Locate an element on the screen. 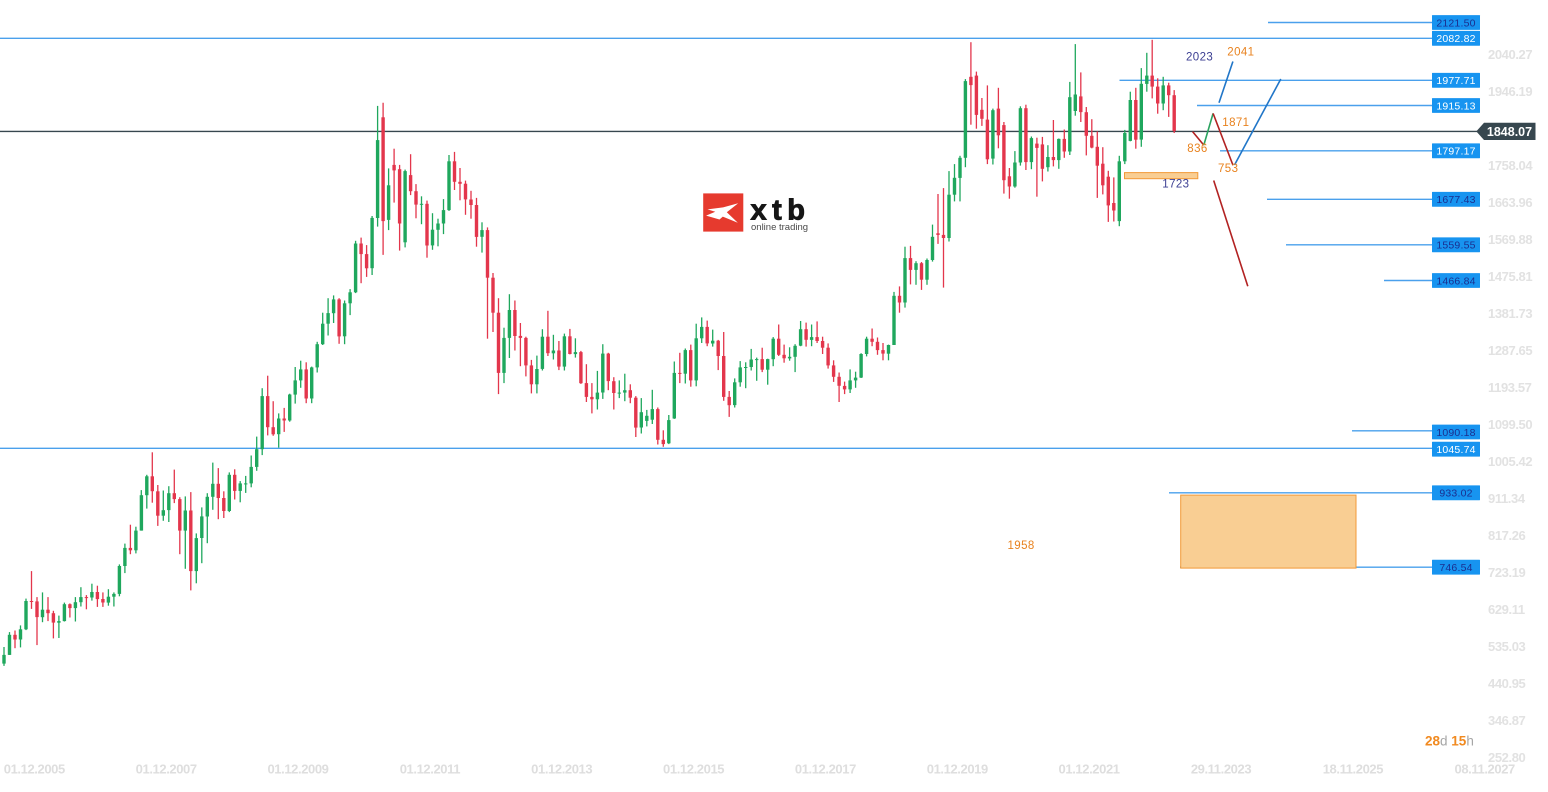 This screenshot has height=792, width=1548. svg-text: 1758.04 is located at coordinates (1510, 165).